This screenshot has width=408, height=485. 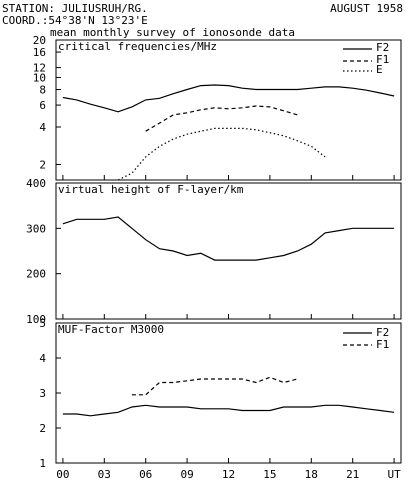 I want to click on panel-2-ytick-label: 4, so click(x=42, y=358).